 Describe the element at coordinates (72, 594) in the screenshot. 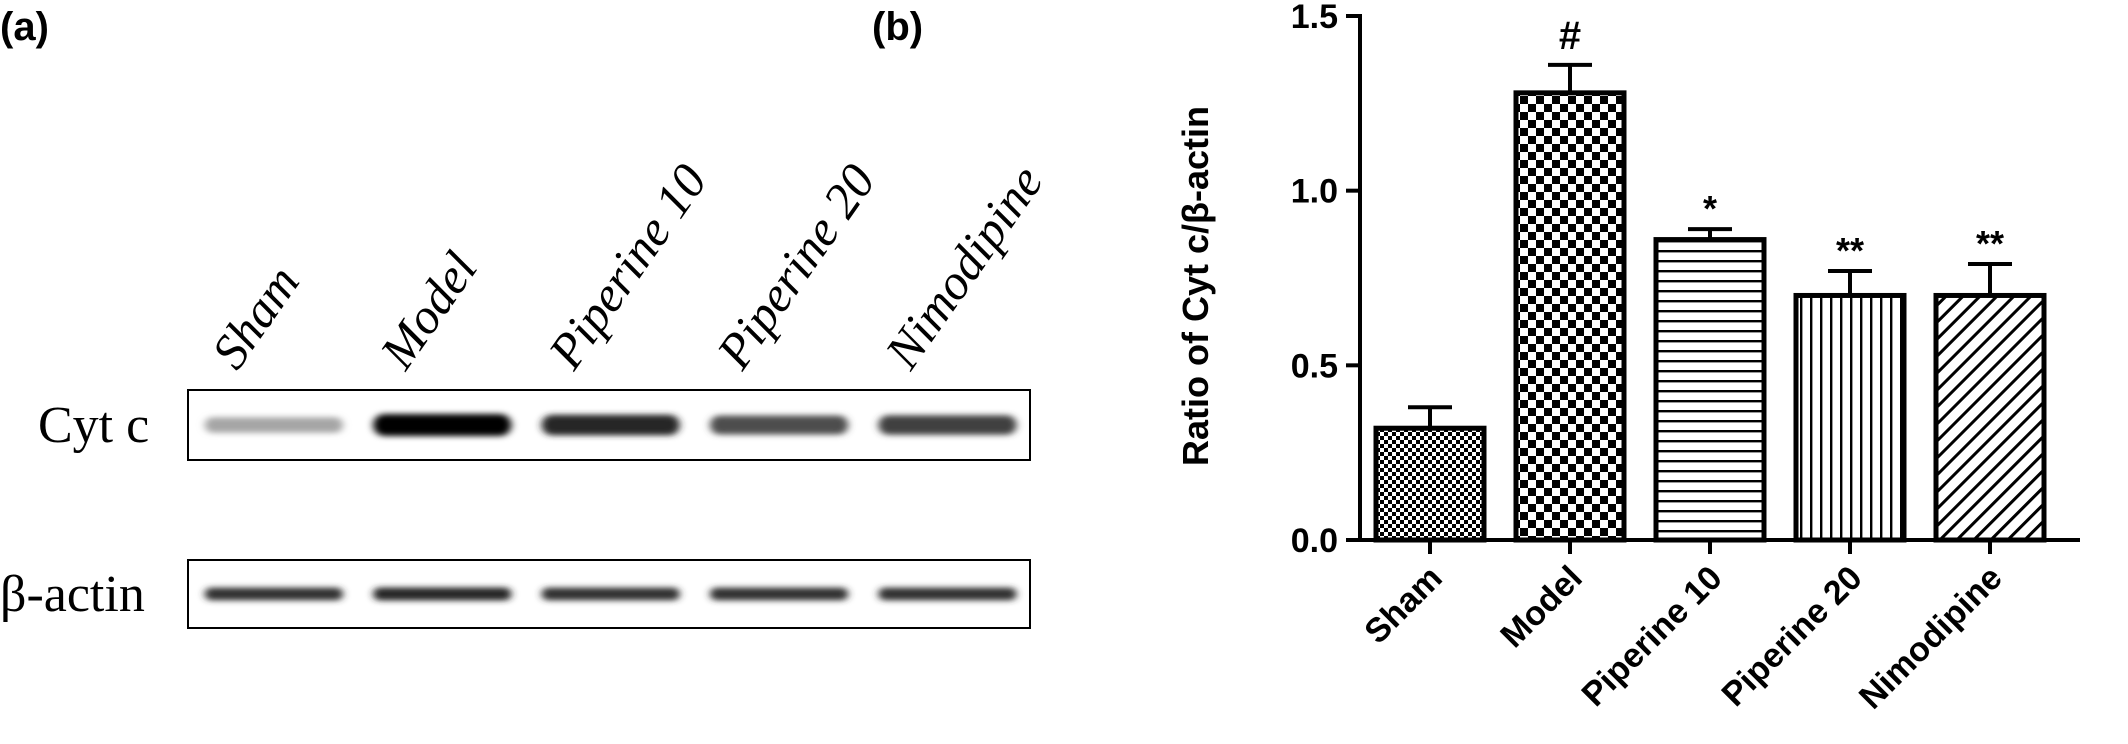

I see `blot-row-label: β-actin` at that location.